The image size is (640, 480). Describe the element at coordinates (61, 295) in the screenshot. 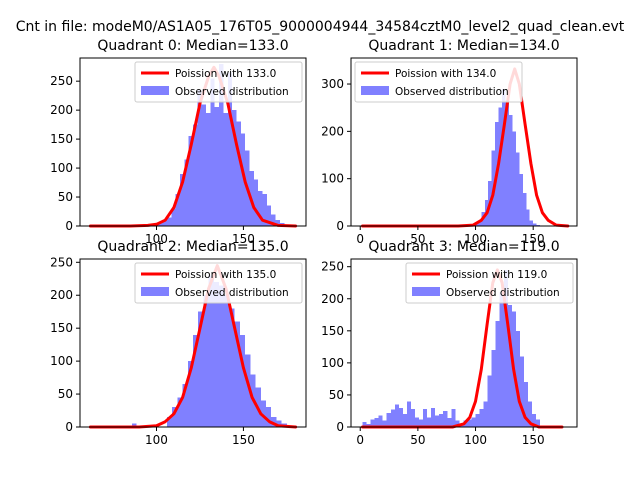

I see `quadrant-2-ytick-label: 200` at that location.